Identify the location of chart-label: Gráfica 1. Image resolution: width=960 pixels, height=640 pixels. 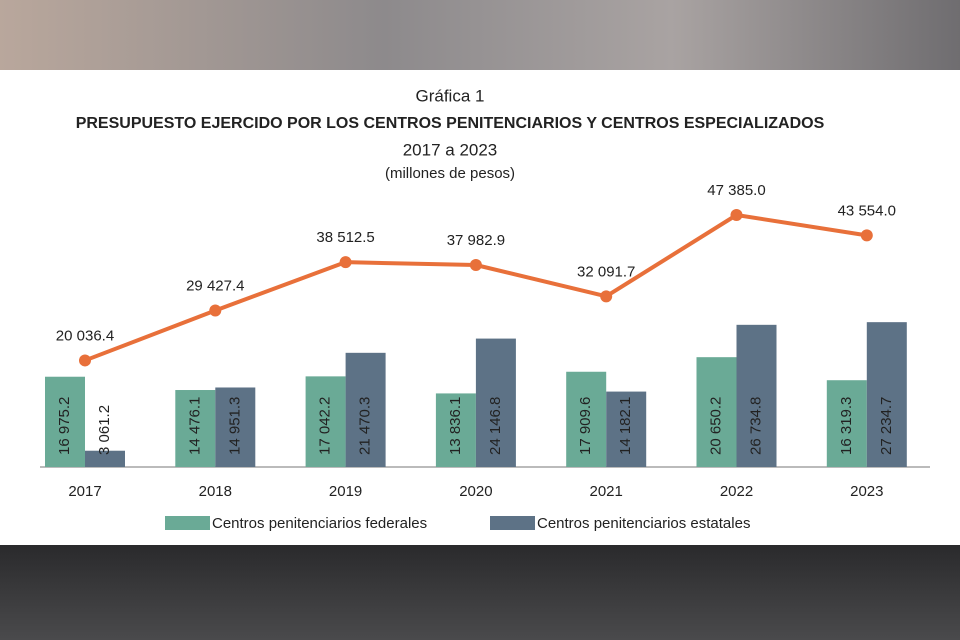
(450, 95).